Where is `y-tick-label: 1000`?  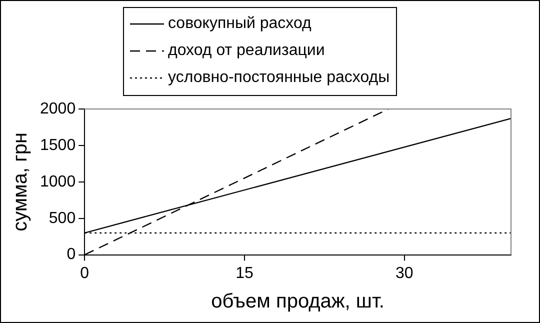
y-tick-label: 1000 is located at coordinates (58, 181).